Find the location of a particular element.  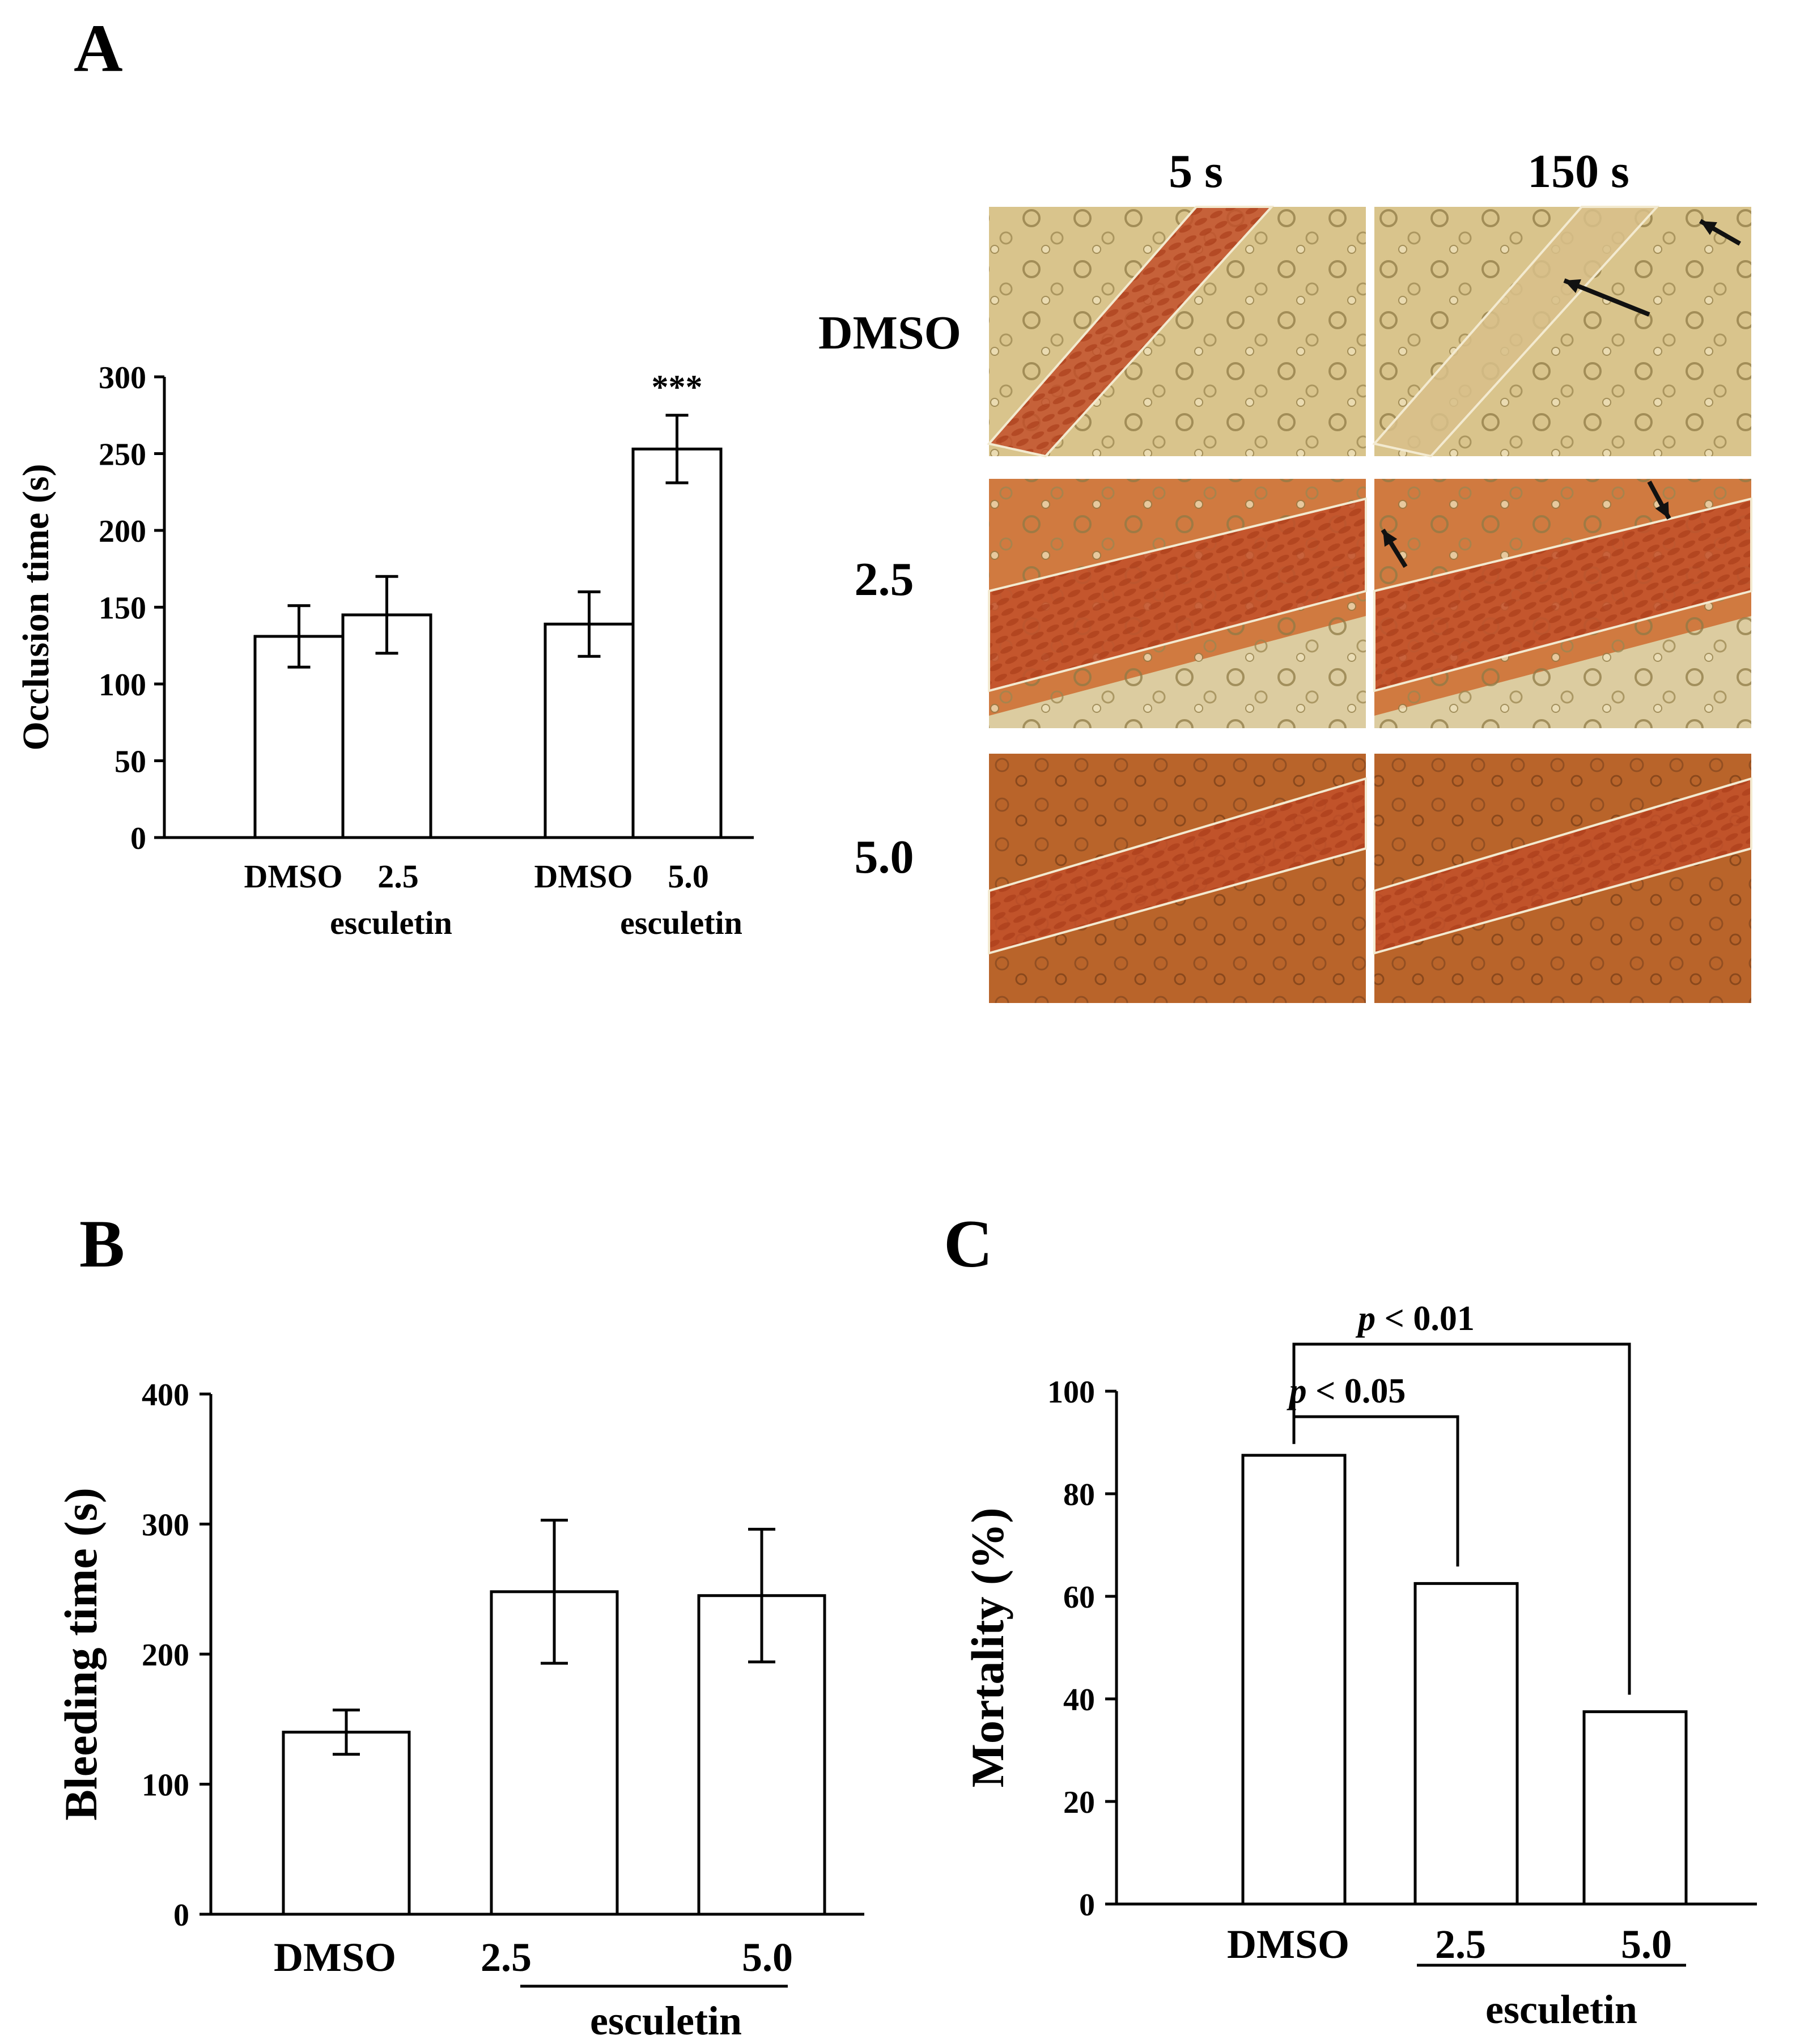

micro-col-label-5s: 5 s is located at coordinates (1196, 171).